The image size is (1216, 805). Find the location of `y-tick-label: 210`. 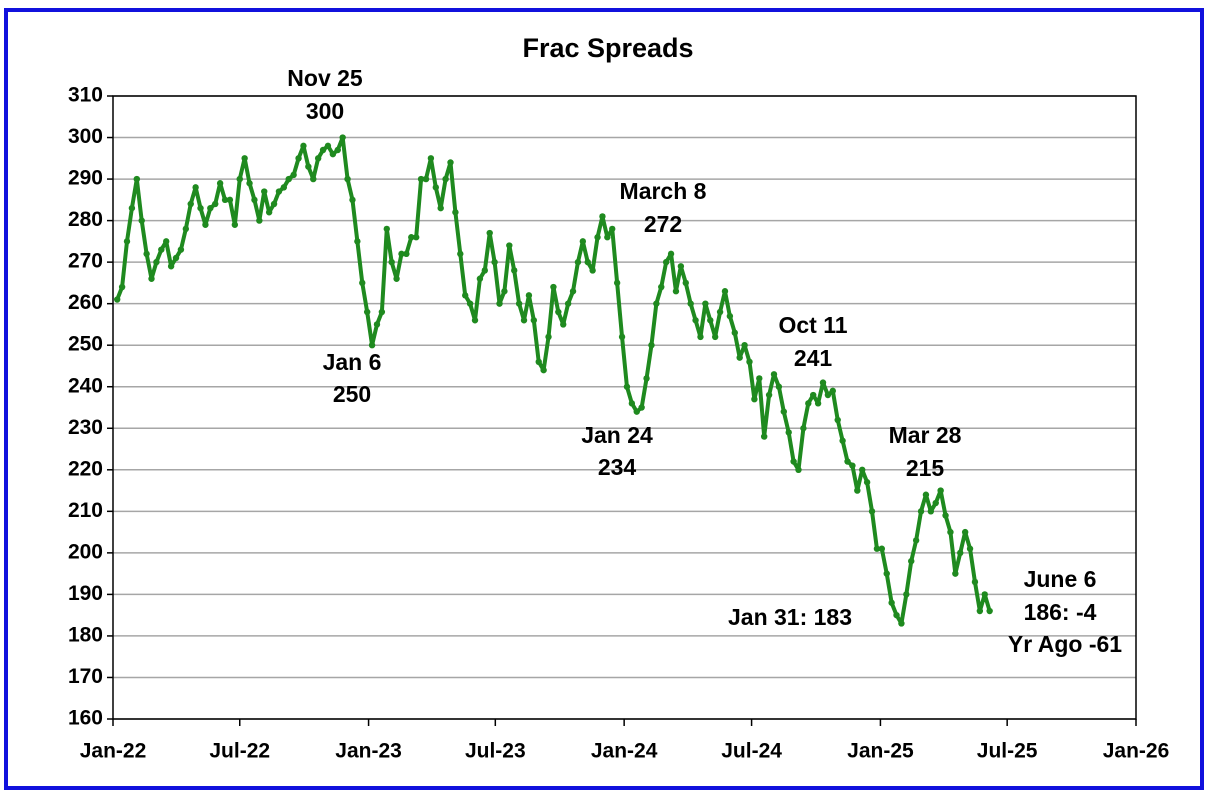

y-tick-label: 210 is located at coordinates (85, 510).